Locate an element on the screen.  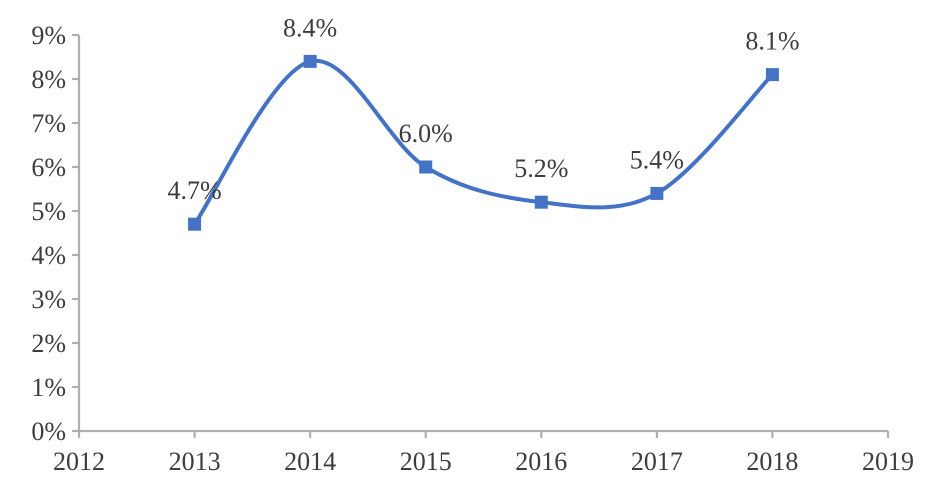
y-axis-tick-label: 0% is located at coordinates (48, 431).